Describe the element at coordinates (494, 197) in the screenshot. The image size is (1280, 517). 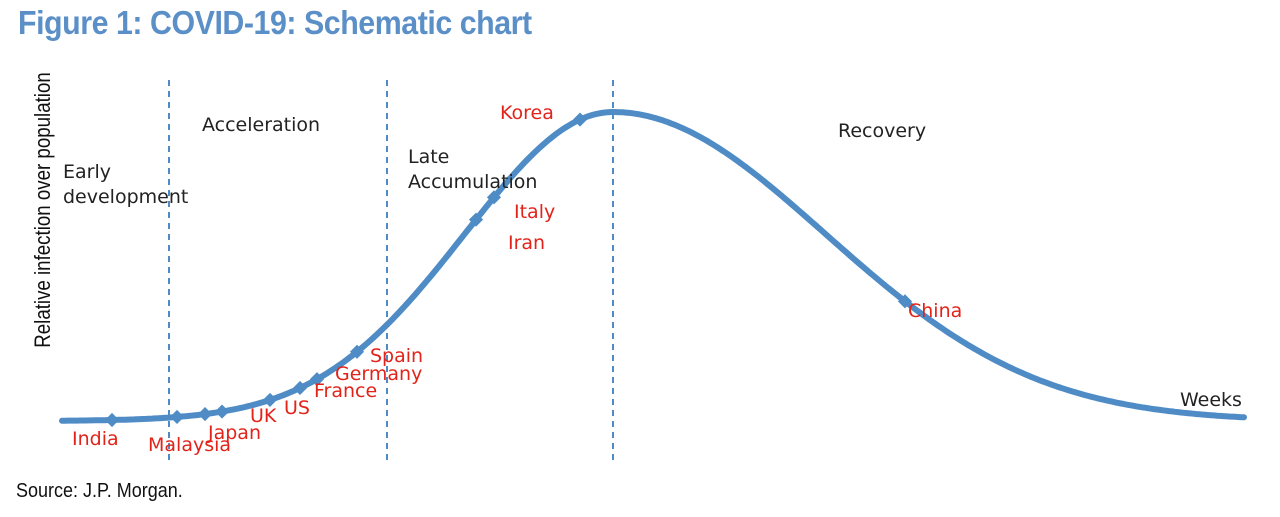
I see `marker-italy` at that location.